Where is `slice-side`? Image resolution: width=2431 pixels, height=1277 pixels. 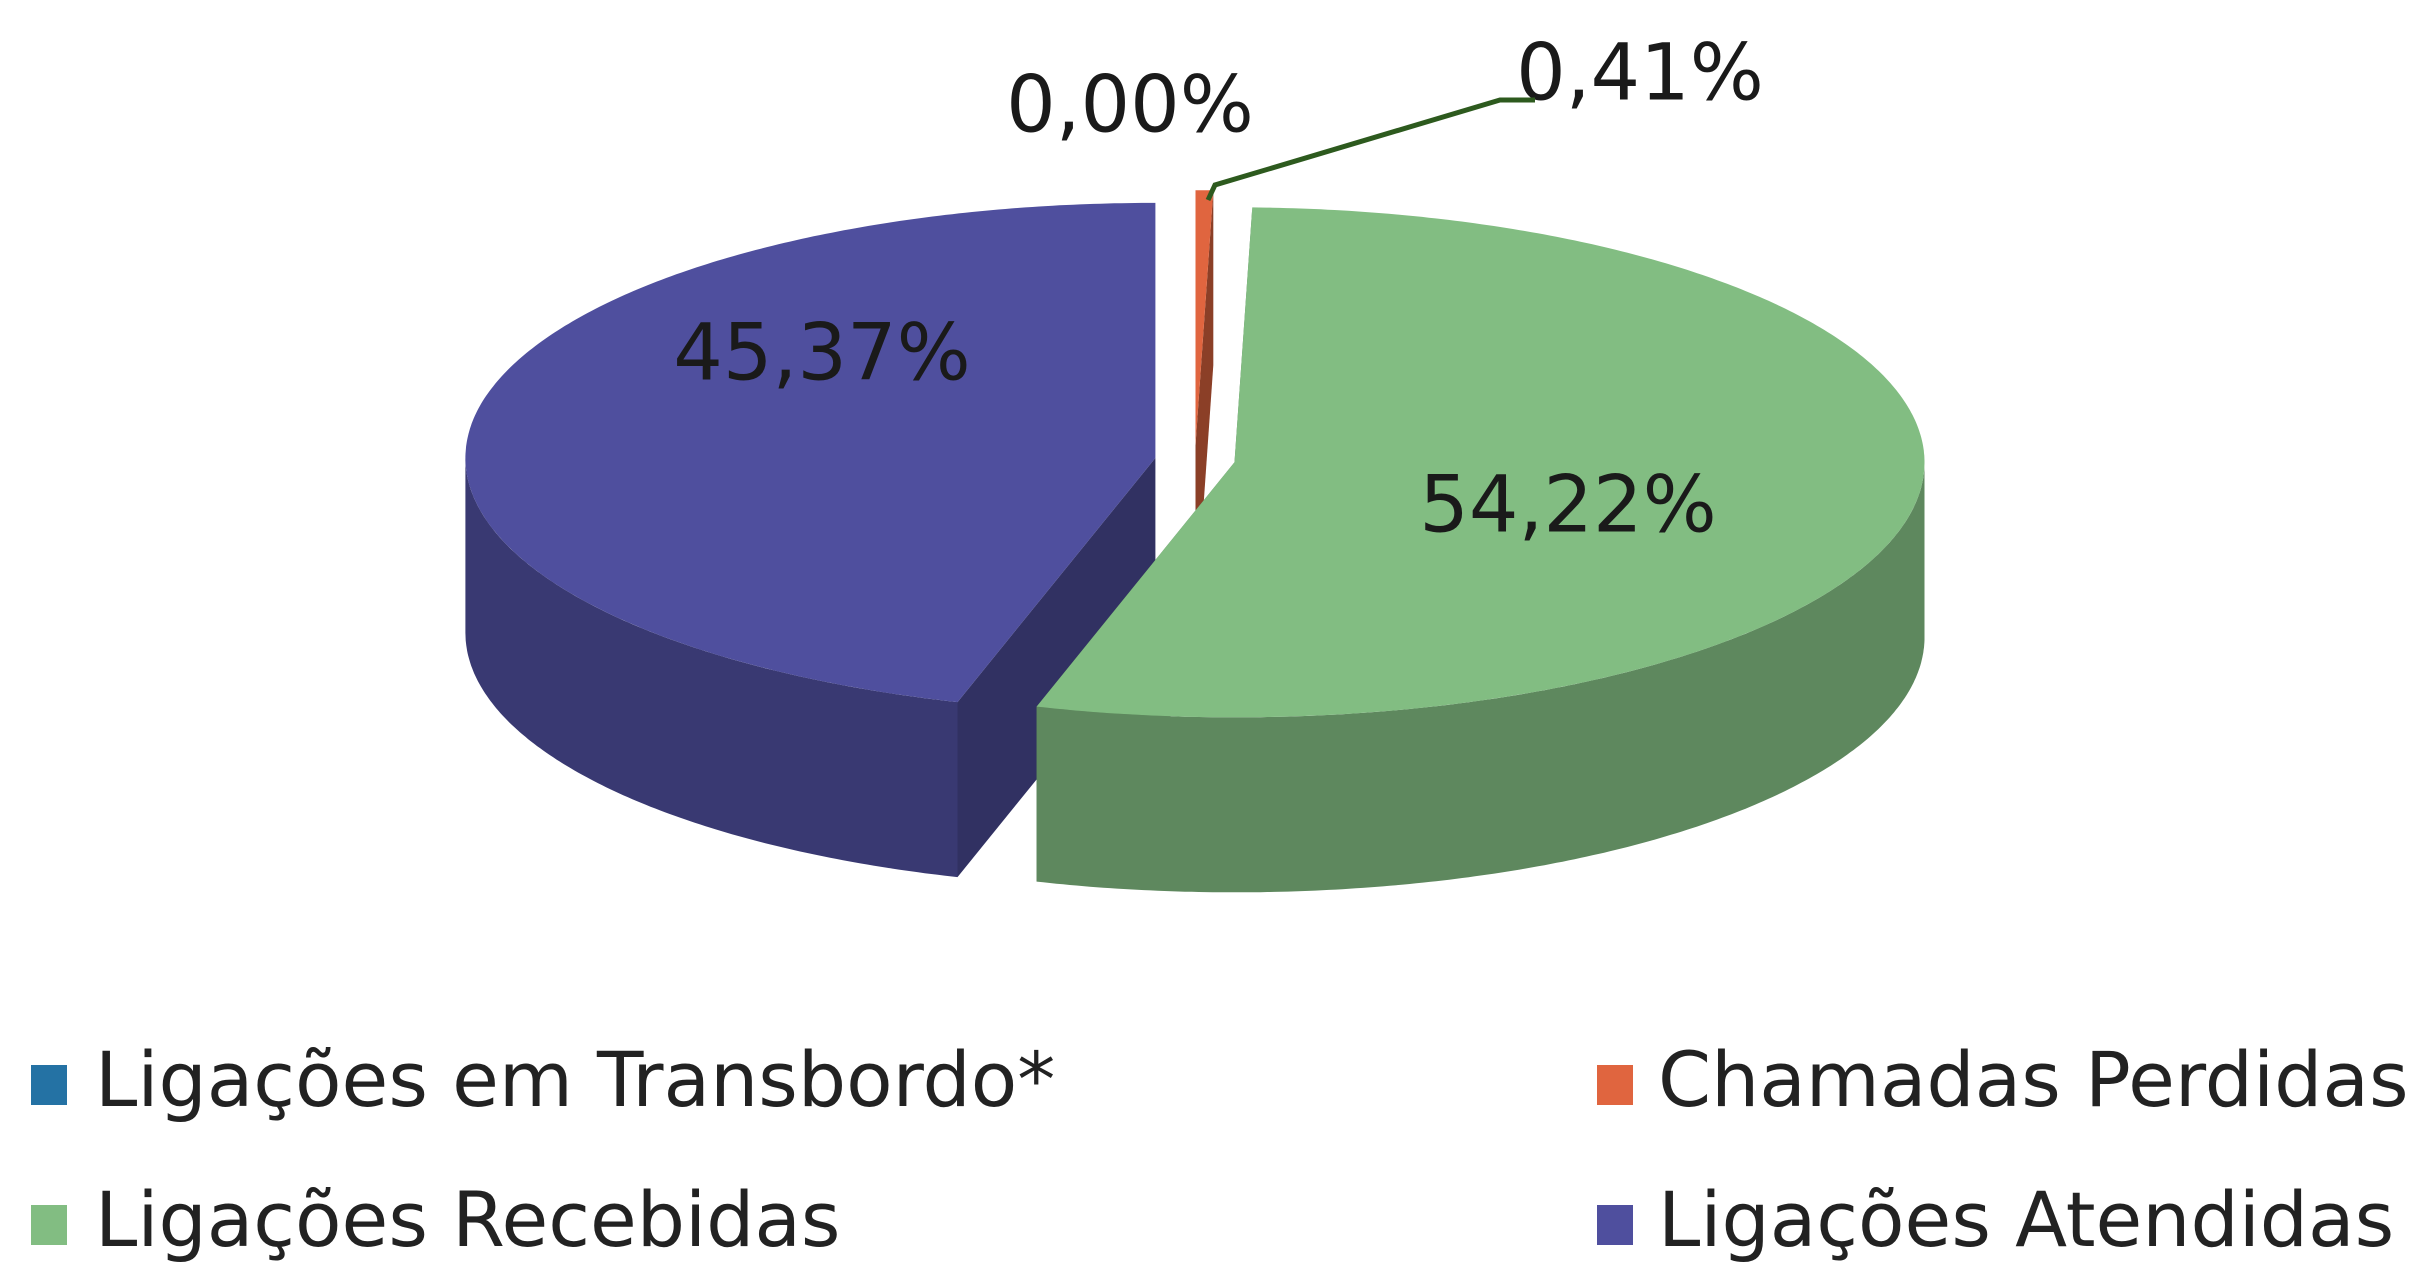 slice-side is located at coordinates (1056, 667).